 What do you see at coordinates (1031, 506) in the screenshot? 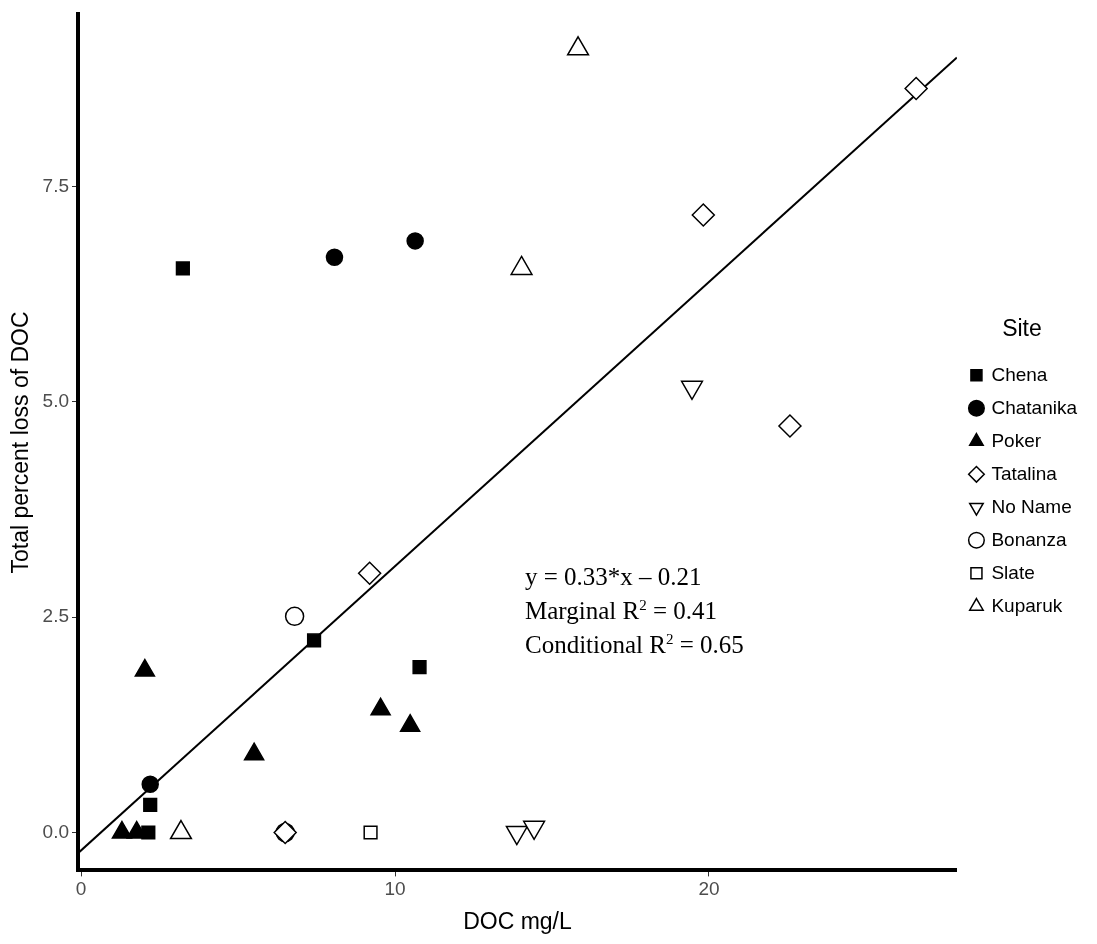
I see `legend-label: No Name` at bounding box center [1031, 506].